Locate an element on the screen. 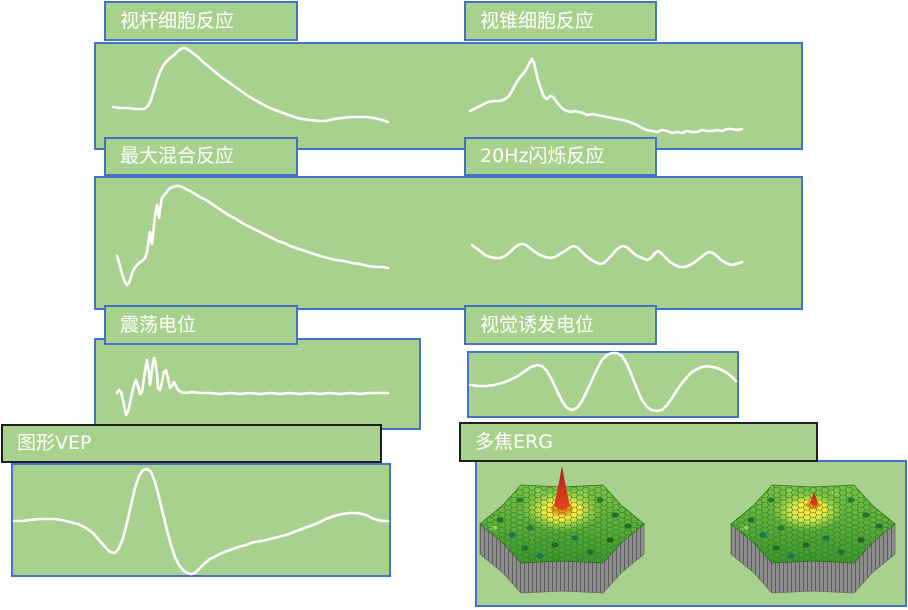 This screenshot has height=610, width=908. multifocal-erg-plot is located at coordinates (687, 530).